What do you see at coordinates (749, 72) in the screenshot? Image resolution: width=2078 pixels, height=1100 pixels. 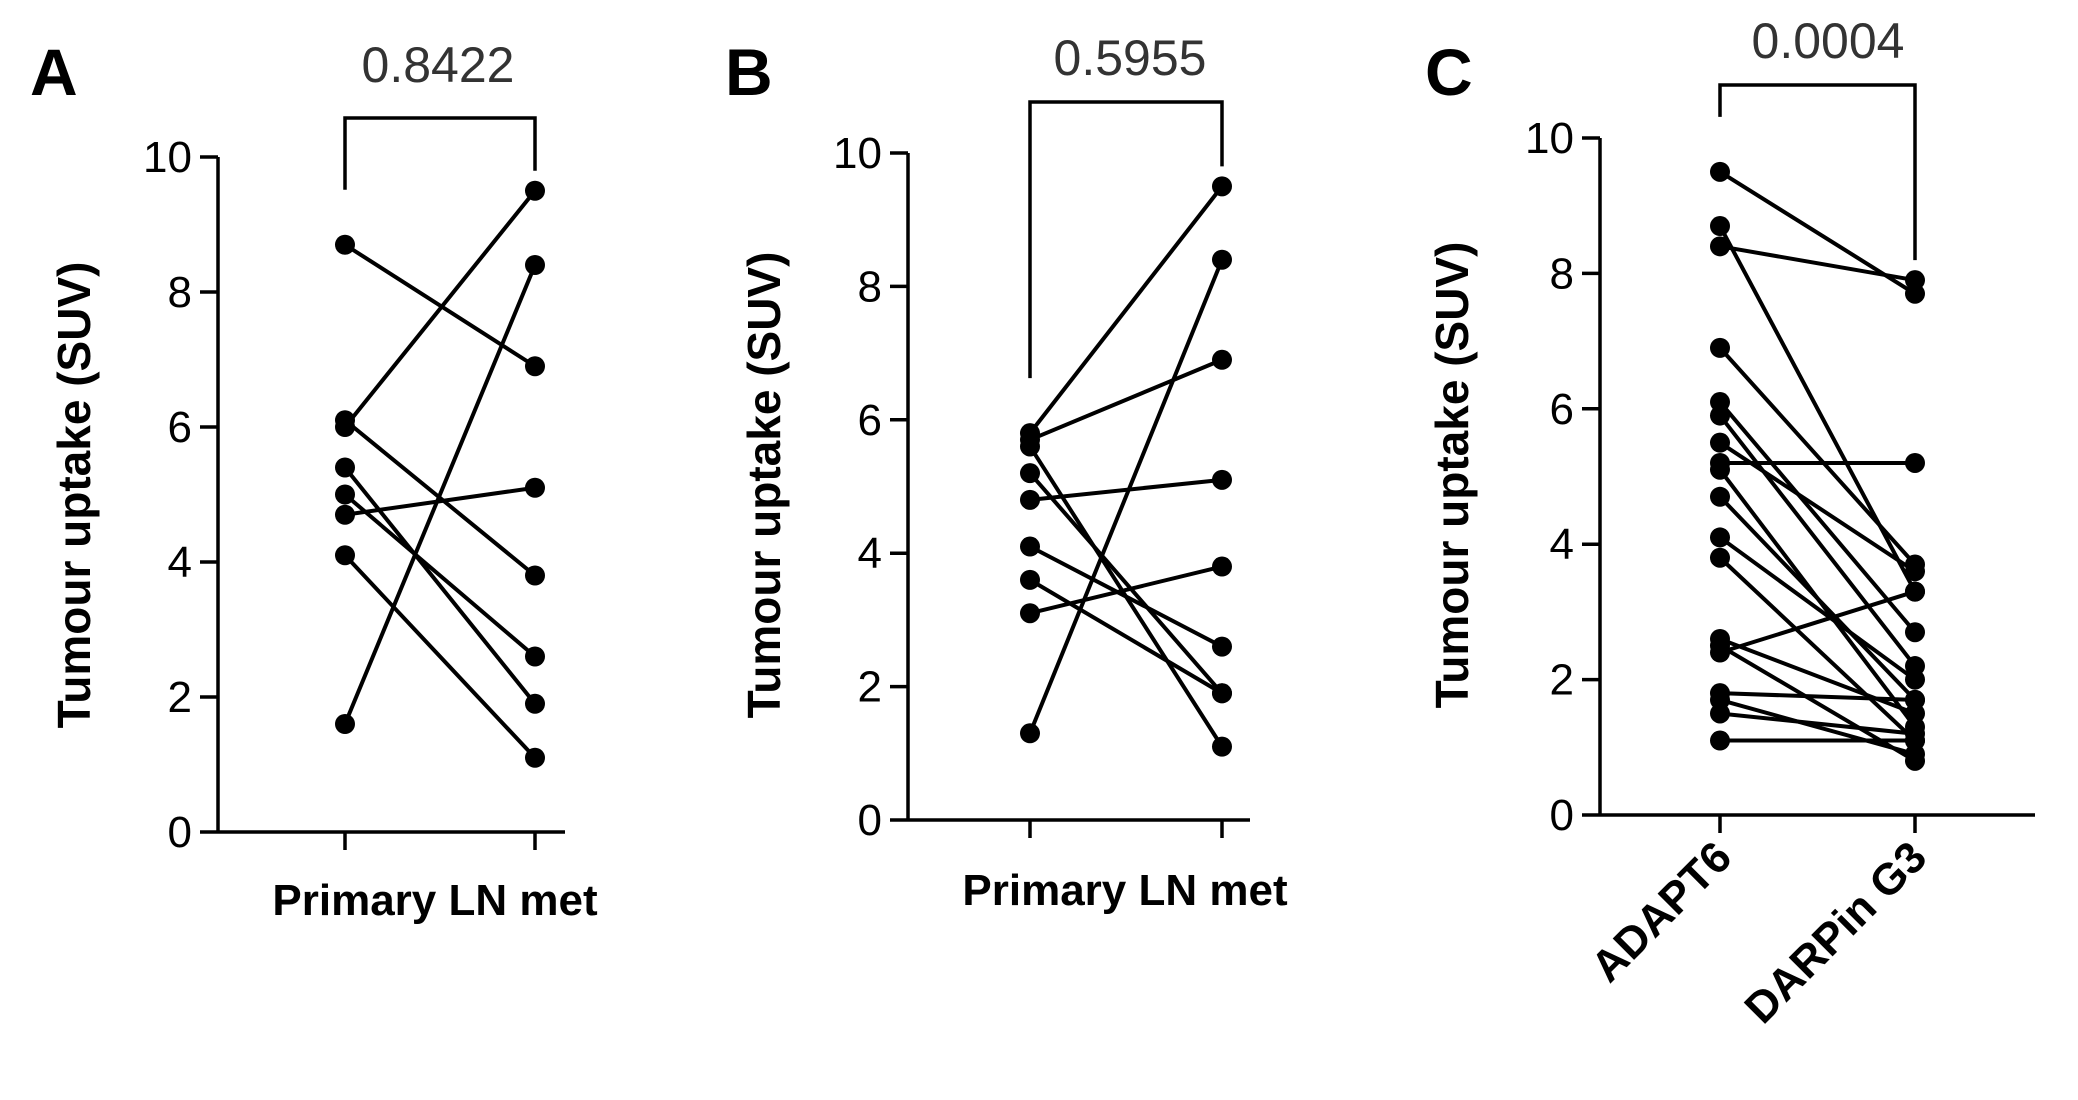 I see `panel-letter: B` at bounding box center [749, 72].